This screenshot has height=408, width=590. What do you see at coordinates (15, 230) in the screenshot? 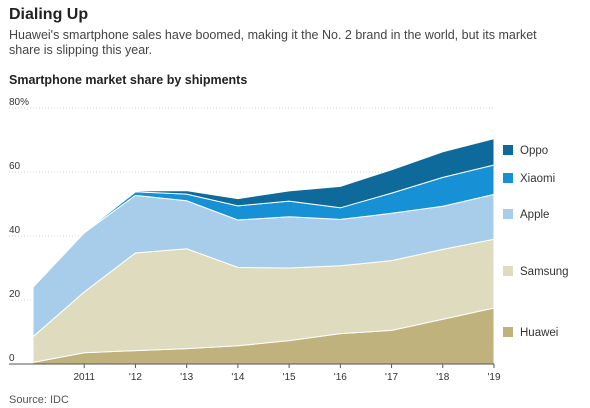
I see `y-tick-label: 40` at bounding box center [15, 230].